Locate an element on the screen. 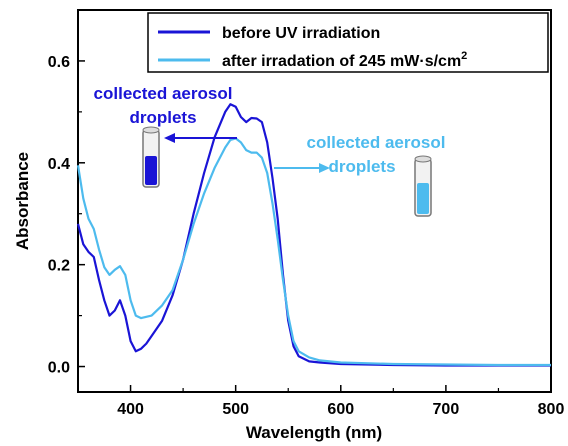 This screenshot has height=446, width=568. x-axis-title: Wavelength (nm) is located at coordinates (314, 432).